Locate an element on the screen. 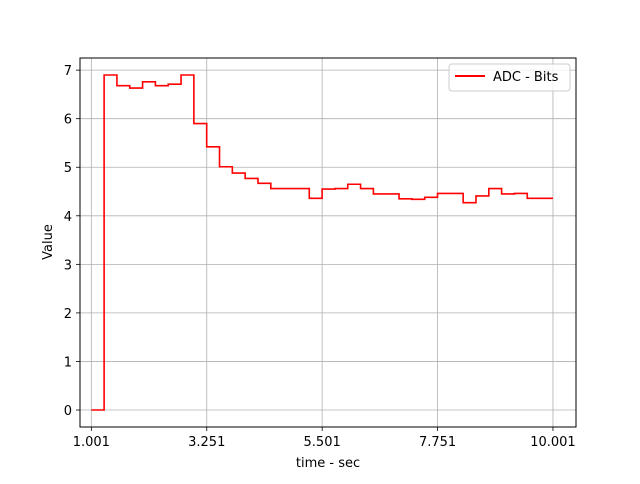 The width and height of the screenshot is (640, 484). y-tick-label: 5 is located at coordinates (68, 168).